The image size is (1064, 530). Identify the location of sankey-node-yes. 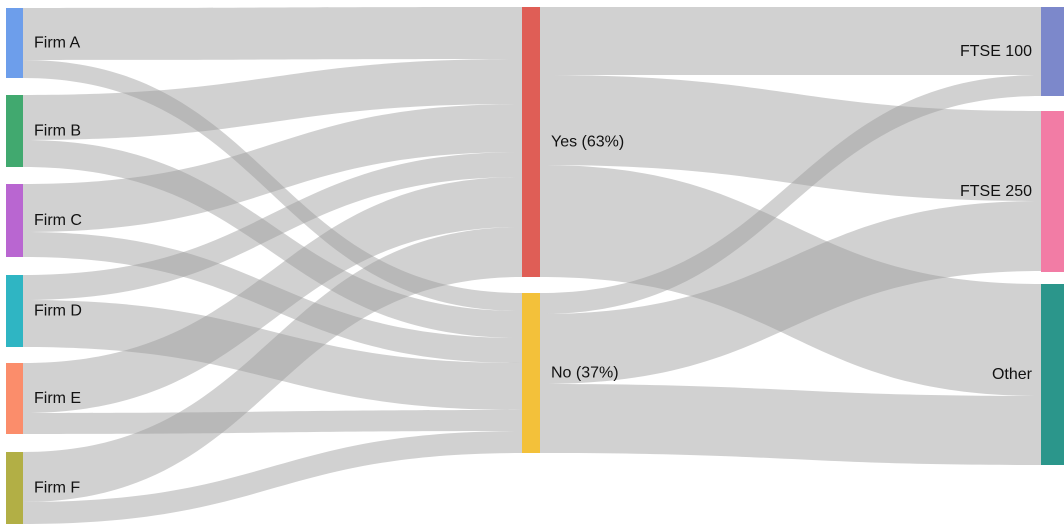
(531, 142).